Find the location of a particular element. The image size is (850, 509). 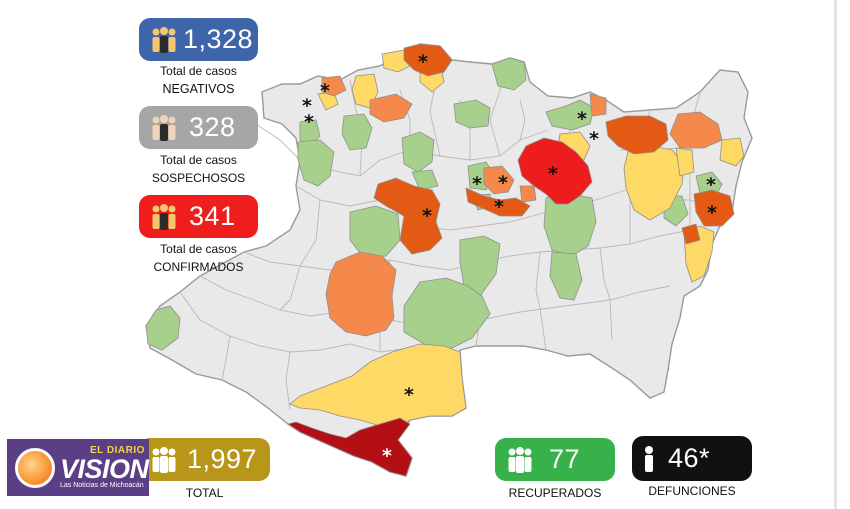

defunciones-caption: DEFUNCIONES is located at coordinates (692, 491).